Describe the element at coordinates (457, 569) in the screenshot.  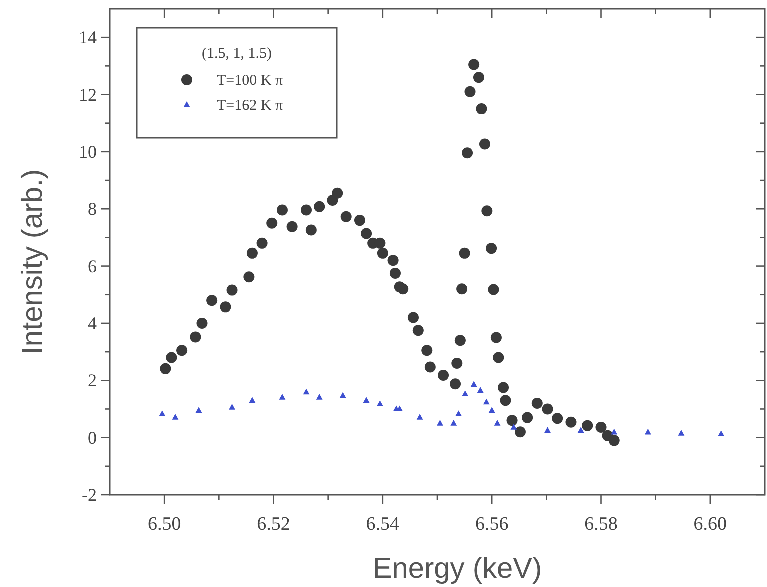
I see `x-axis-title: Energy (keV)` at that location.